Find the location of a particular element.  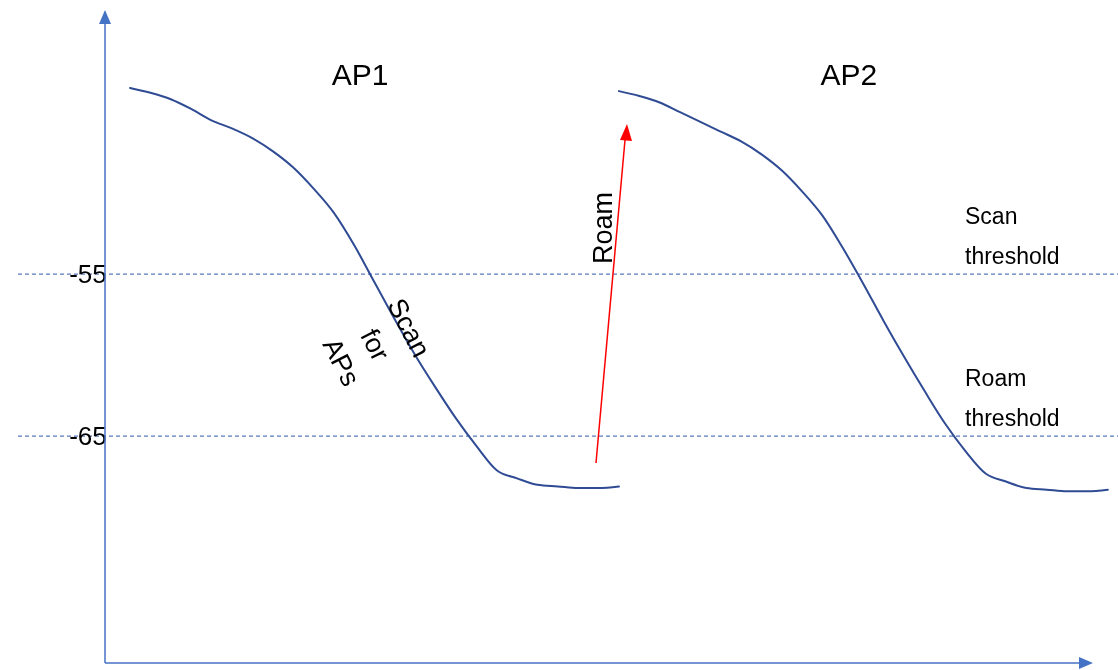

ref-line-label: Roam threshold is located at coordinates (1012, 398).